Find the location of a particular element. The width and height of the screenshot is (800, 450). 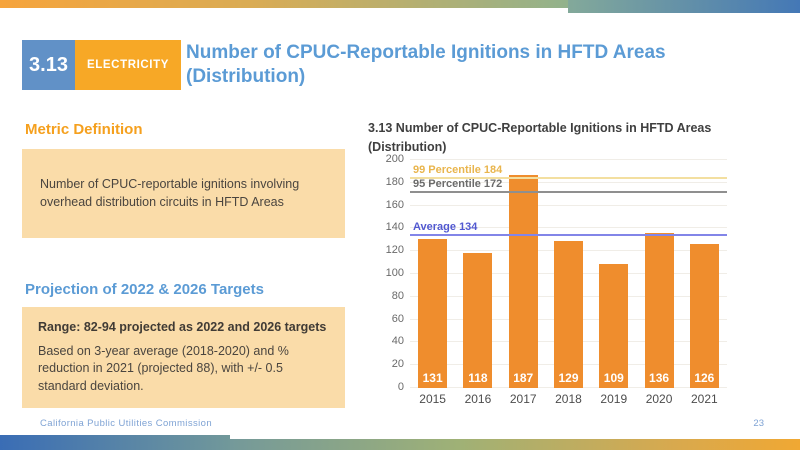

bar: 129 is located at coordinates (568, 314).